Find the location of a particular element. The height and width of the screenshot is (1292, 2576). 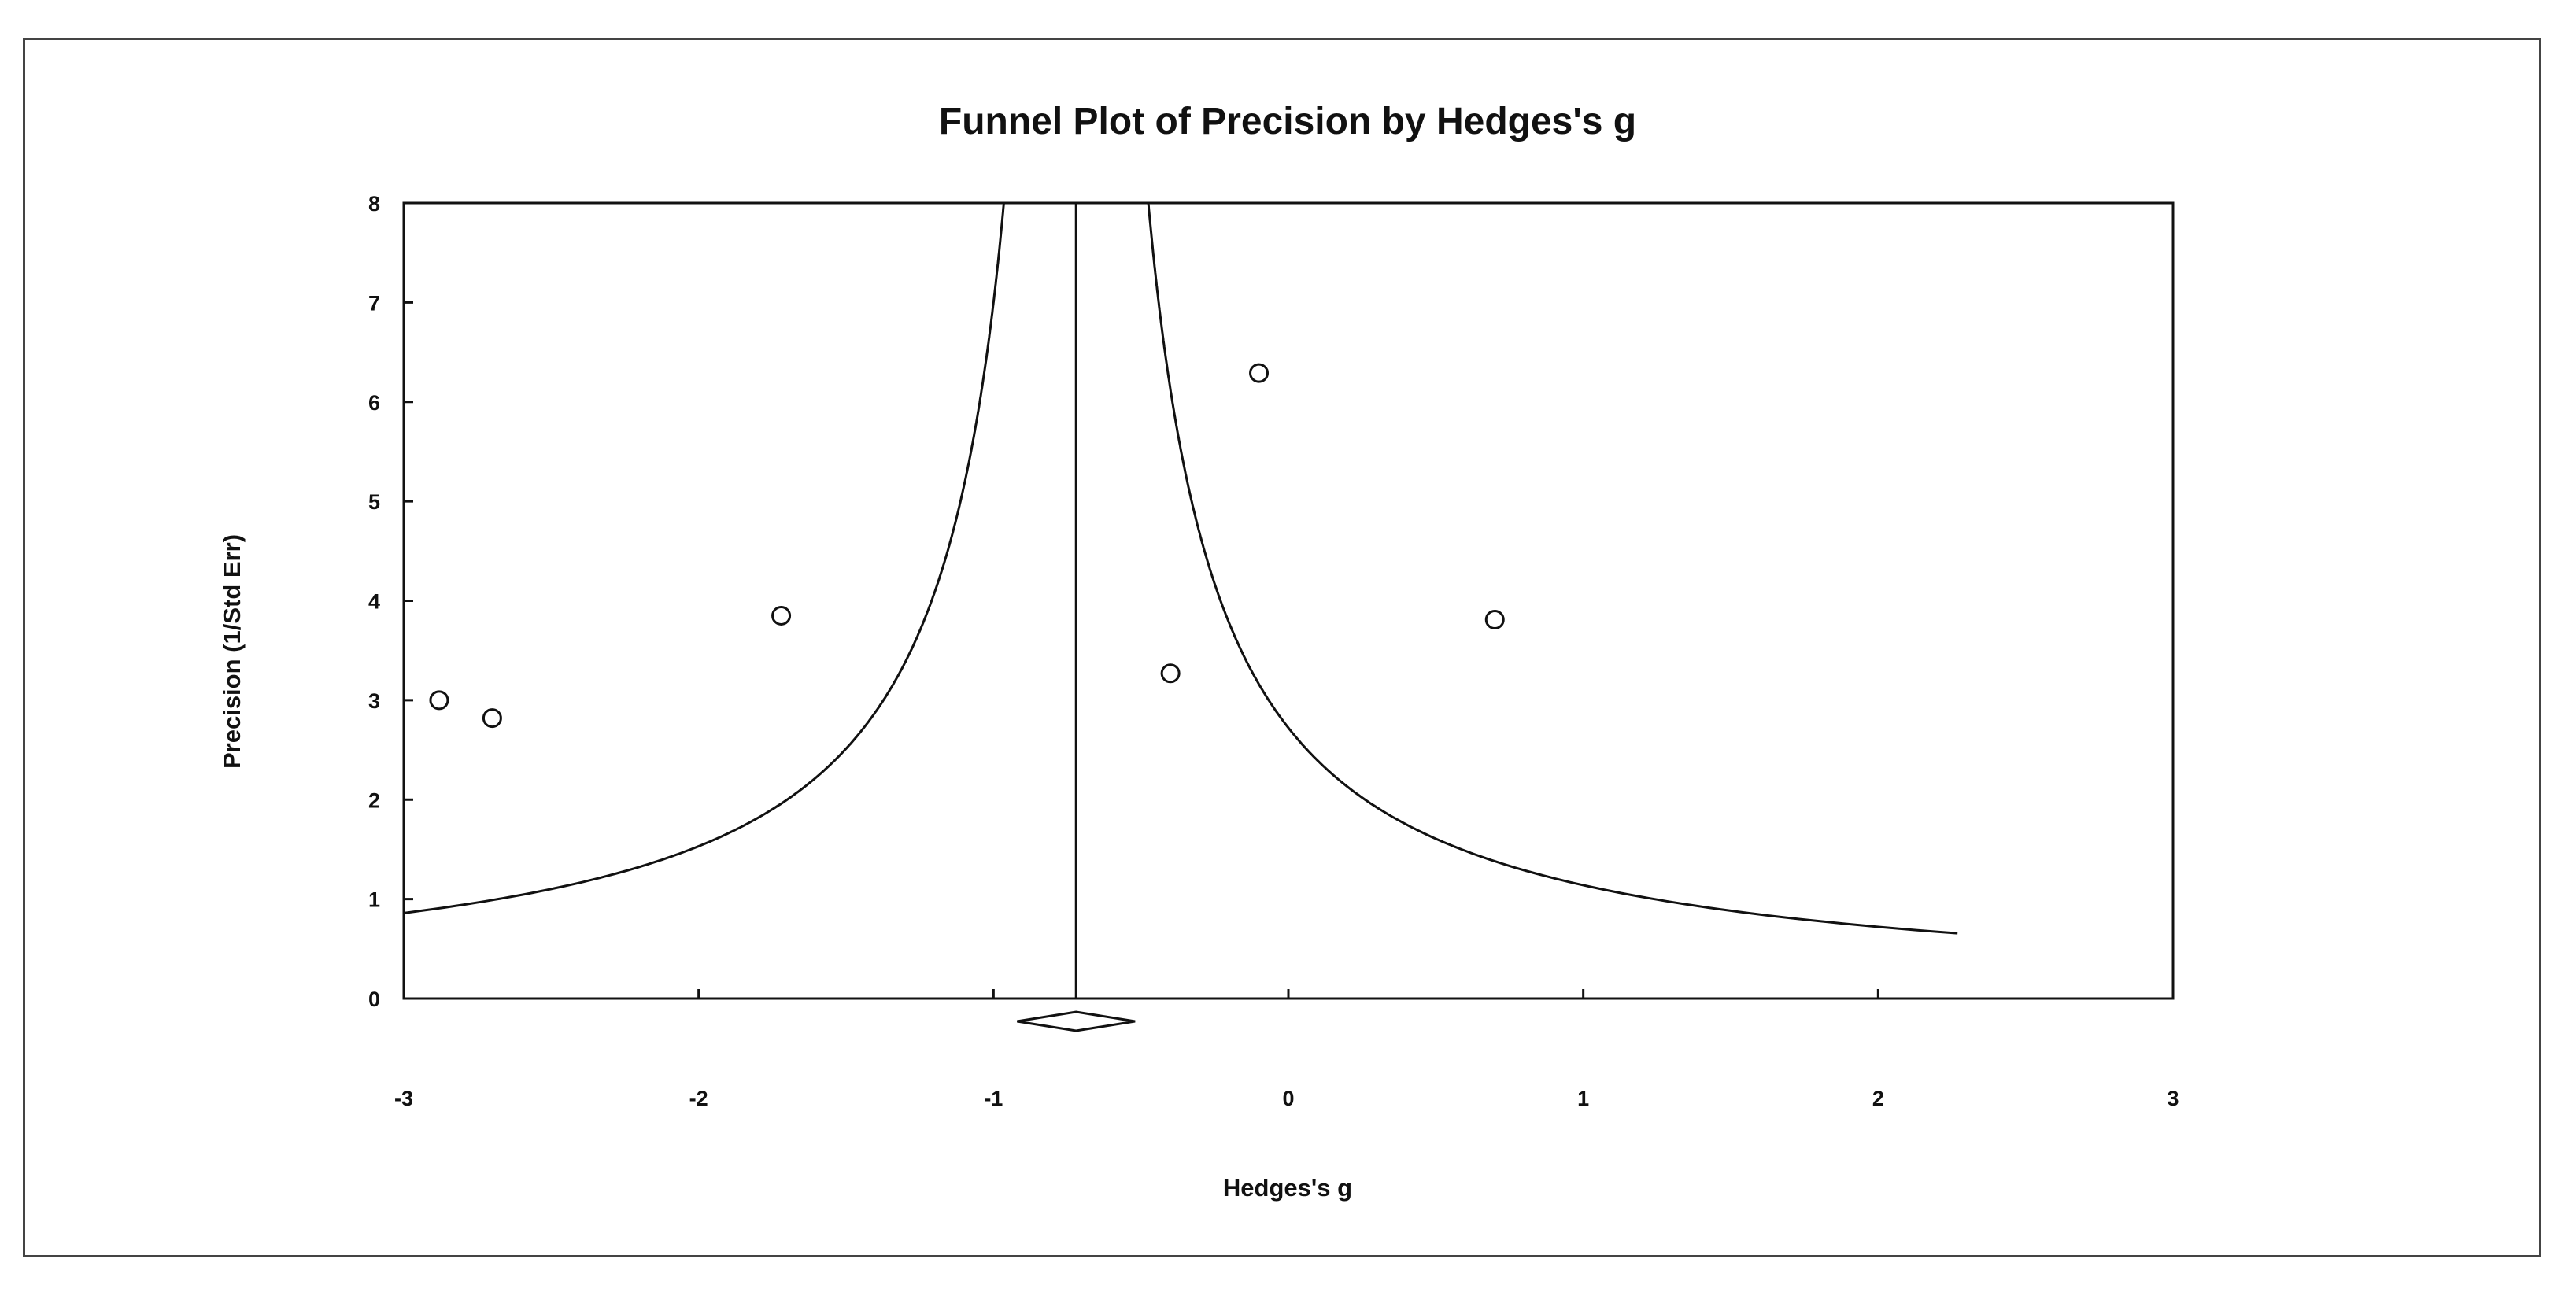

y-tick-label-1: 1 is located at coordinates (374, 900).